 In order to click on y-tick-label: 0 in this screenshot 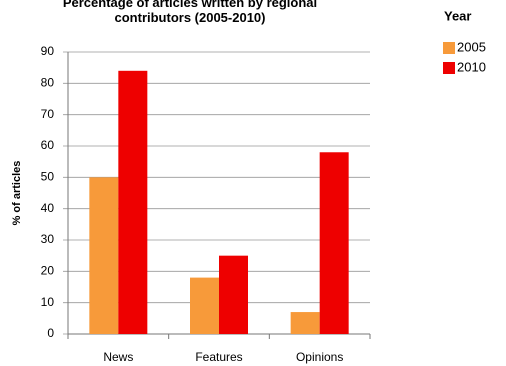, I will do `click(50, 333)`.